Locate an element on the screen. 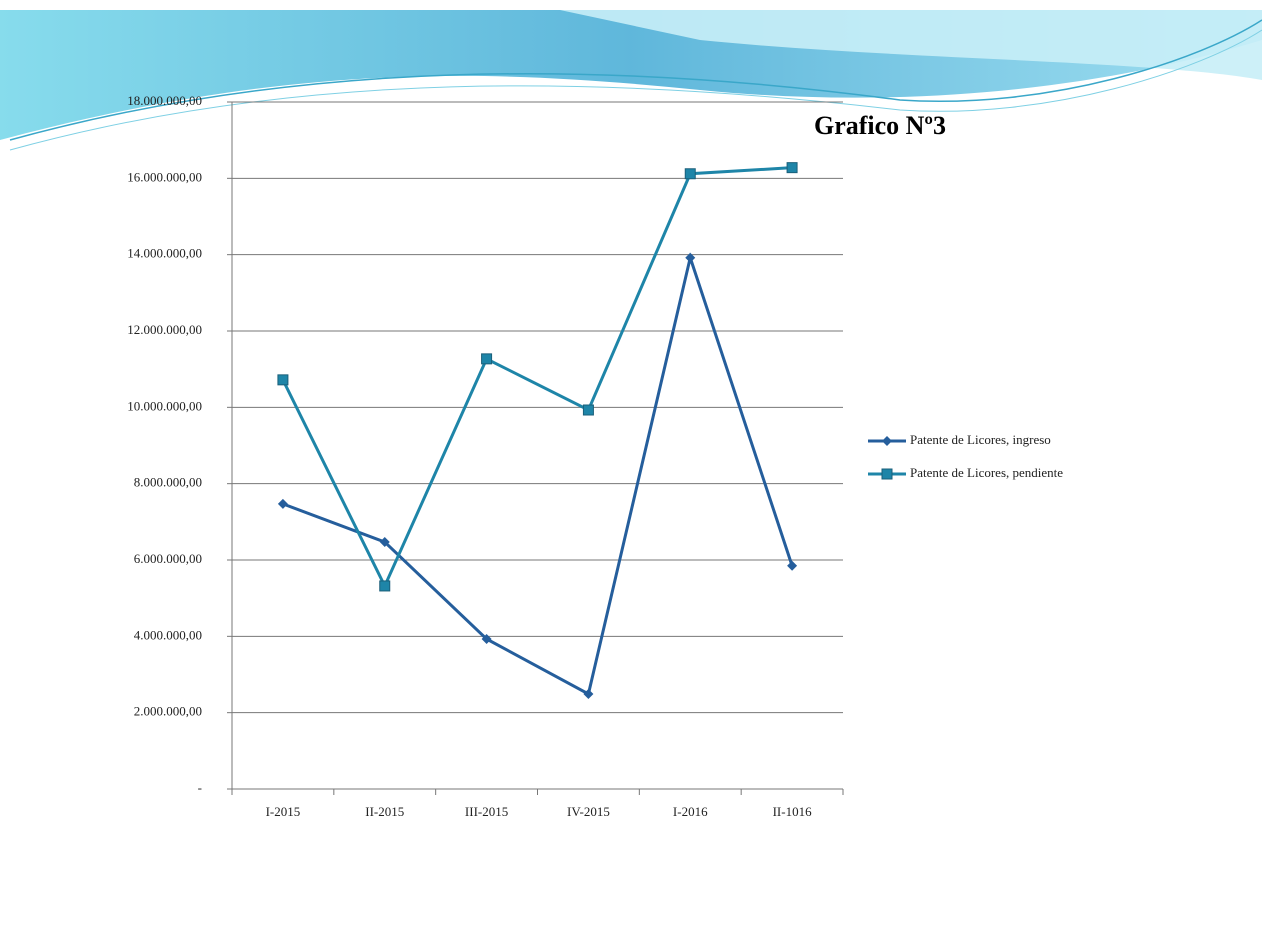 The height and width of the screenshot is (940, 1262). y-tick-label: 18.000.000,00 is located at coordinates (164, 100).